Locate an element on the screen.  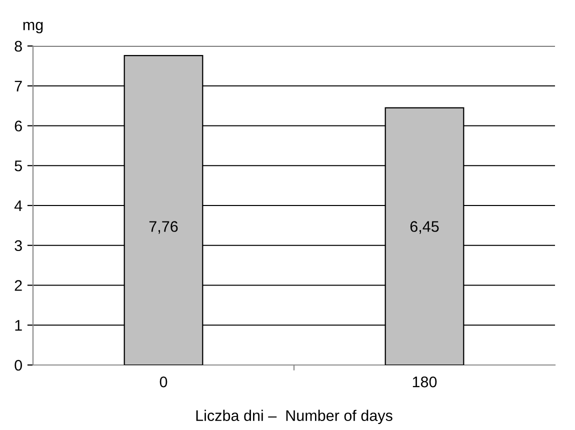
y-tick-label: 4 is located at coordinates (18, 206).